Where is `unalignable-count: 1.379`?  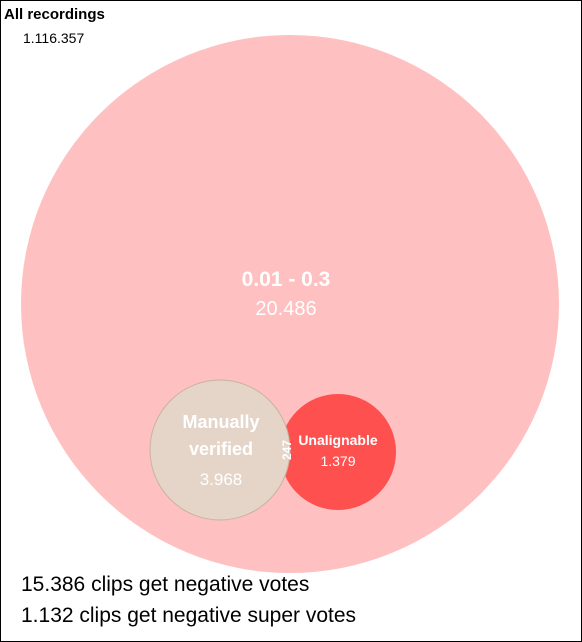
unalignable-count: 1.379 is located at coordinates (337, 461).